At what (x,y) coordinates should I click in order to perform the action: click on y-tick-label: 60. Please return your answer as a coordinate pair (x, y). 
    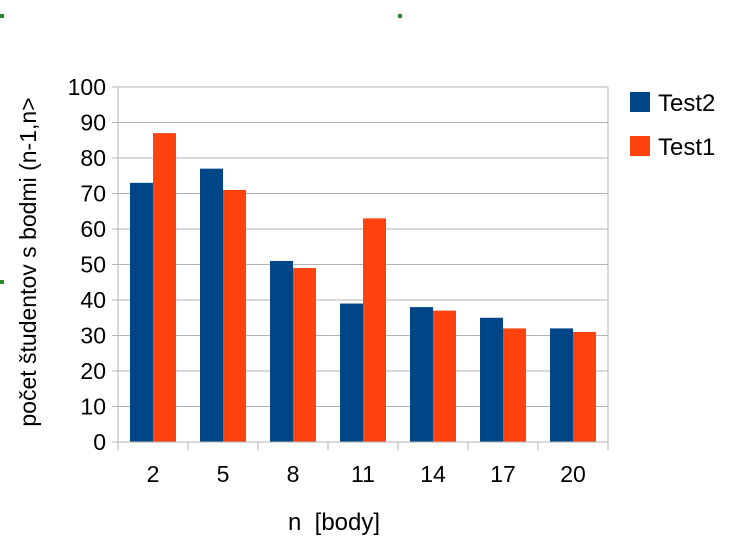
    Looking at the image, I should click on (93, 229).